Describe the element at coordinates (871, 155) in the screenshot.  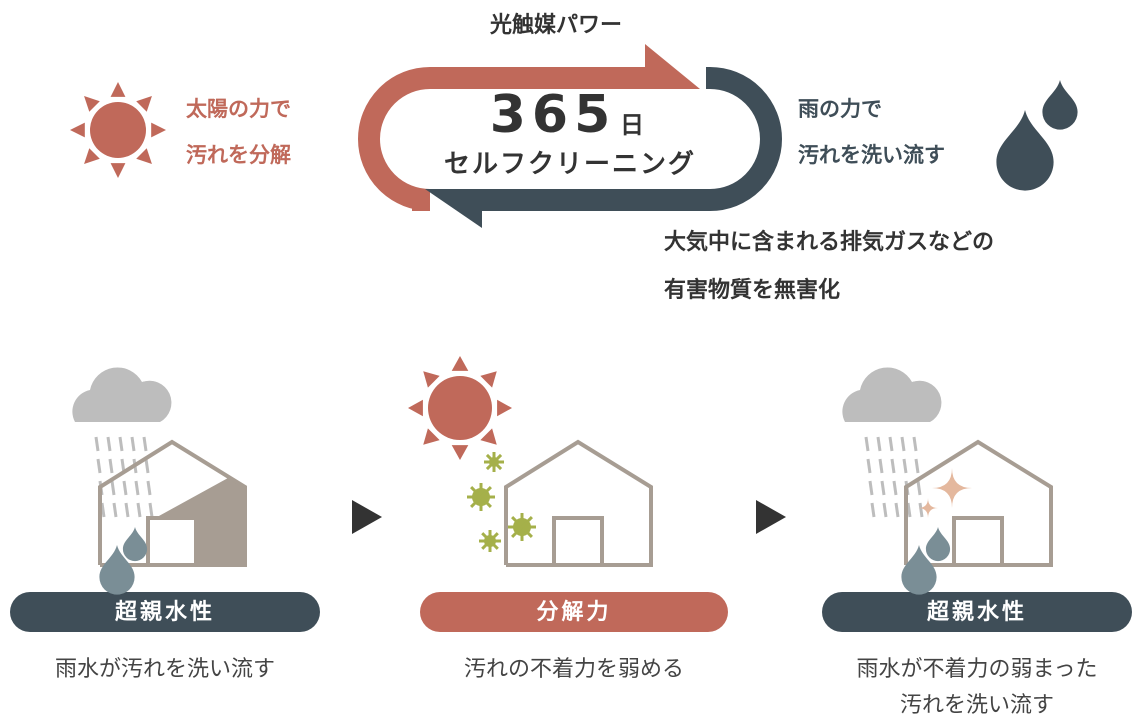
I see `rain-text: 汚れを洗い流す` at that location.